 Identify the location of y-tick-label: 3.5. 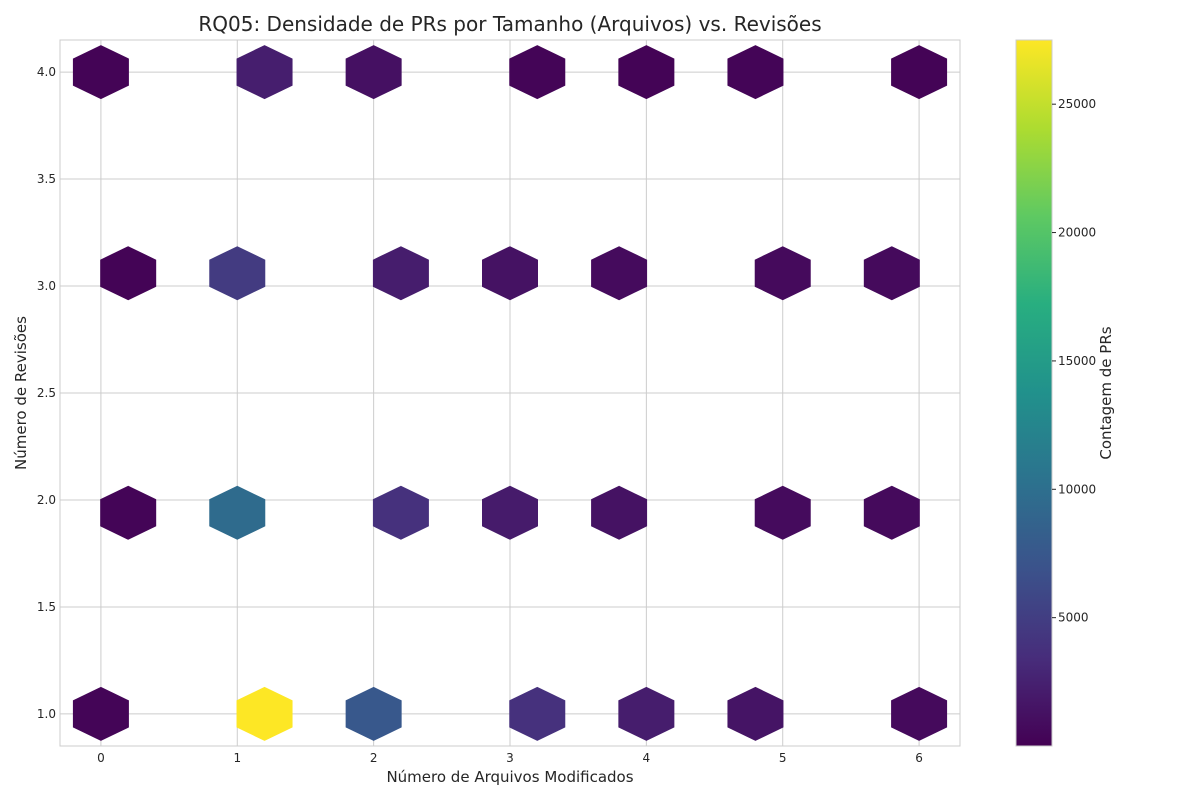
(46, 179).